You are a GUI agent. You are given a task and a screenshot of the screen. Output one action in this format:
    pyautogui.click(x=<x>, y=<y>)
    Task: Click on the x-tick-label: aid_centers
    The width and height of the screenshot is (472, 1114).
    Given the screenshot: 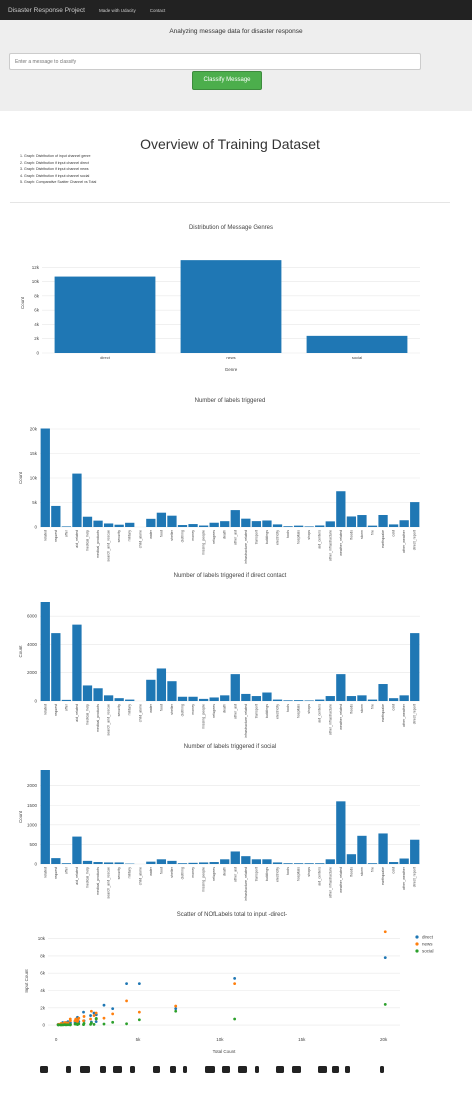 What is the action you would take?
    pyautogui.click(x=320, y=713)
    